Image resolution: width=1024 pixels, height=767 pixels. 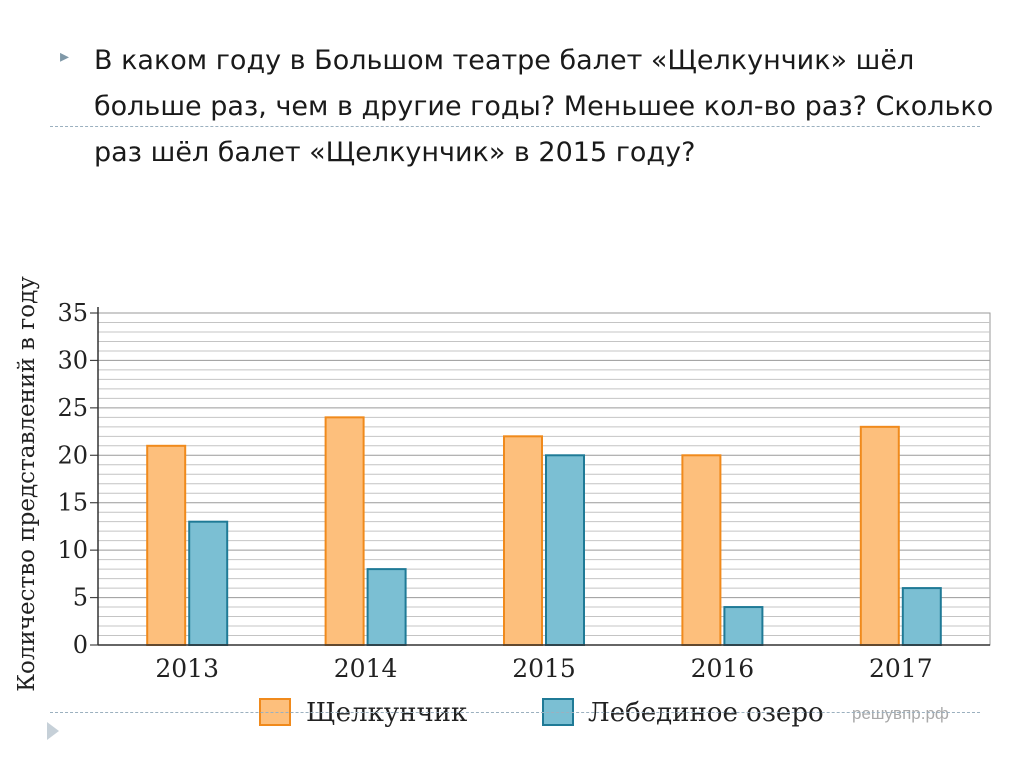 What do you see at coordinates (72, 455) in the screenshot?
I see `y-tick-label: 20` at bounding box center [72, 455].